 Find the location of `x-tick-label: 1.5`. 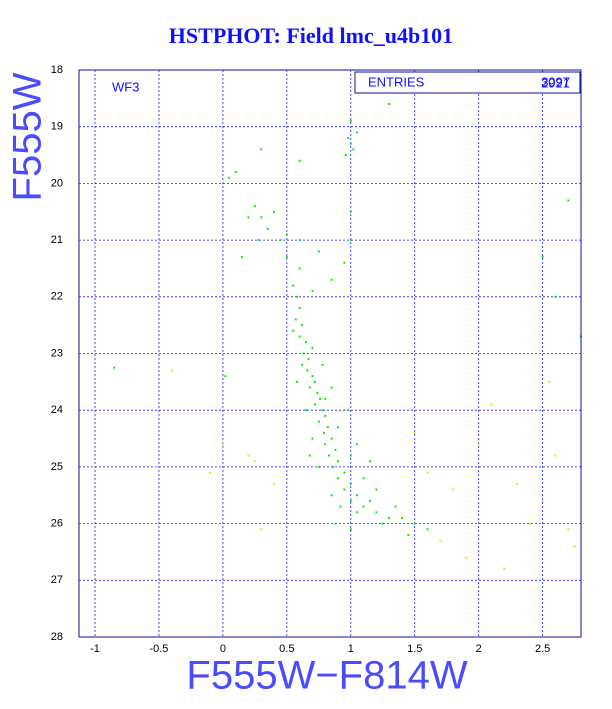

x-tick-label: 1.5 is located at coordinates (414, 649).